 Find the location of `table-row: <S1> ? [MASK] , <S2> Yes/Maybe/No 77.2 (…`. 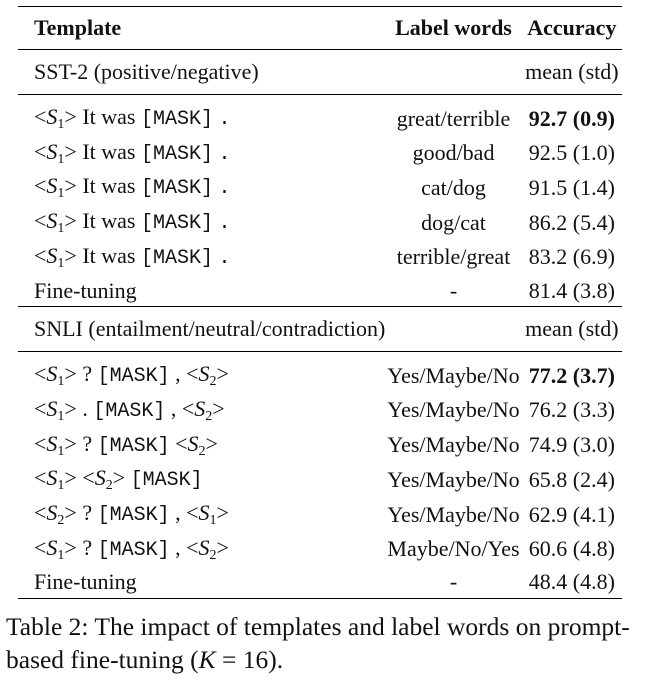

table-row: <S1> ? [MASK] , <S2> Yes/Maybe/No 77.2 (… is located at coordinates (320, 372).